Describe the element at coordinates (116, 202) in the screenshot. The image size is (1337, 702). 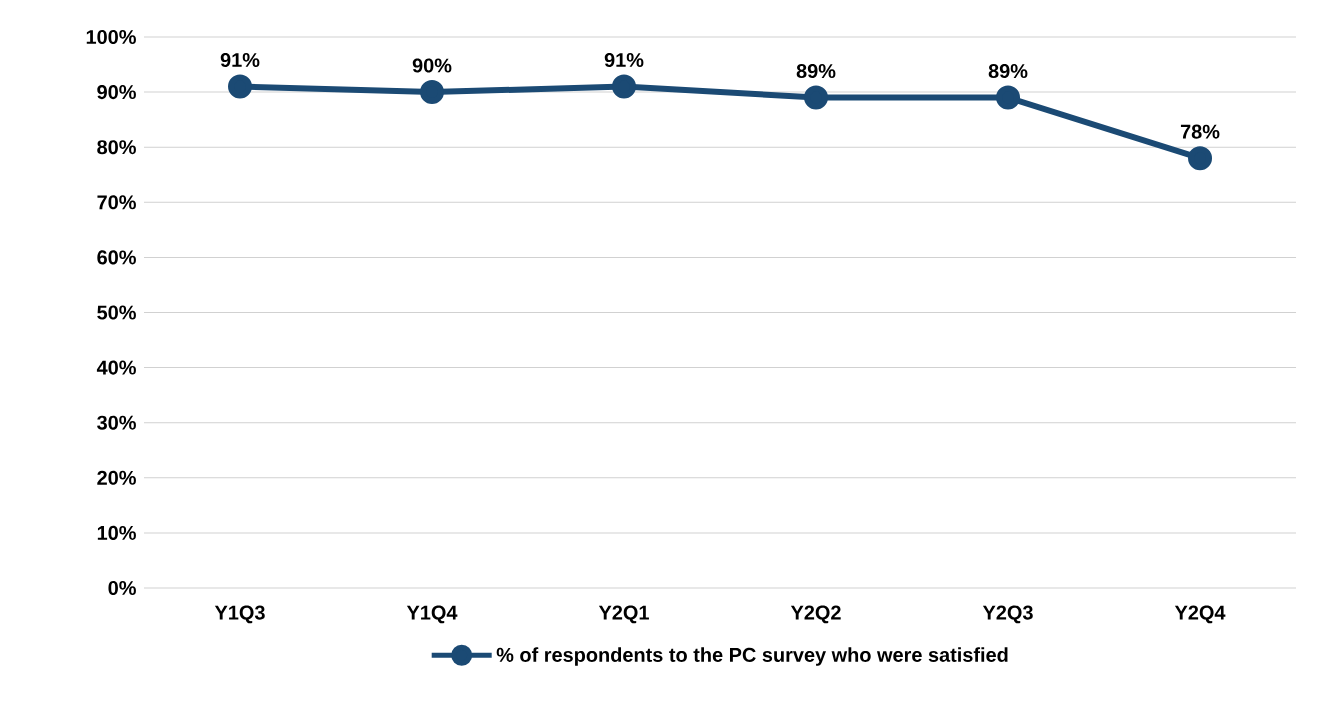
I see `y-tick-label: 70%` at that location.